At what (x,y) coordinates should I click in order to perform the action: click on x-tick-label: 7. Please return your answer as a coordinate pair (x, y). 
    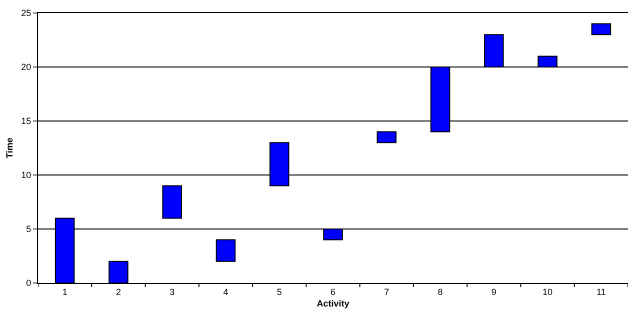
    Looking at the image, I should click on (387, 291).